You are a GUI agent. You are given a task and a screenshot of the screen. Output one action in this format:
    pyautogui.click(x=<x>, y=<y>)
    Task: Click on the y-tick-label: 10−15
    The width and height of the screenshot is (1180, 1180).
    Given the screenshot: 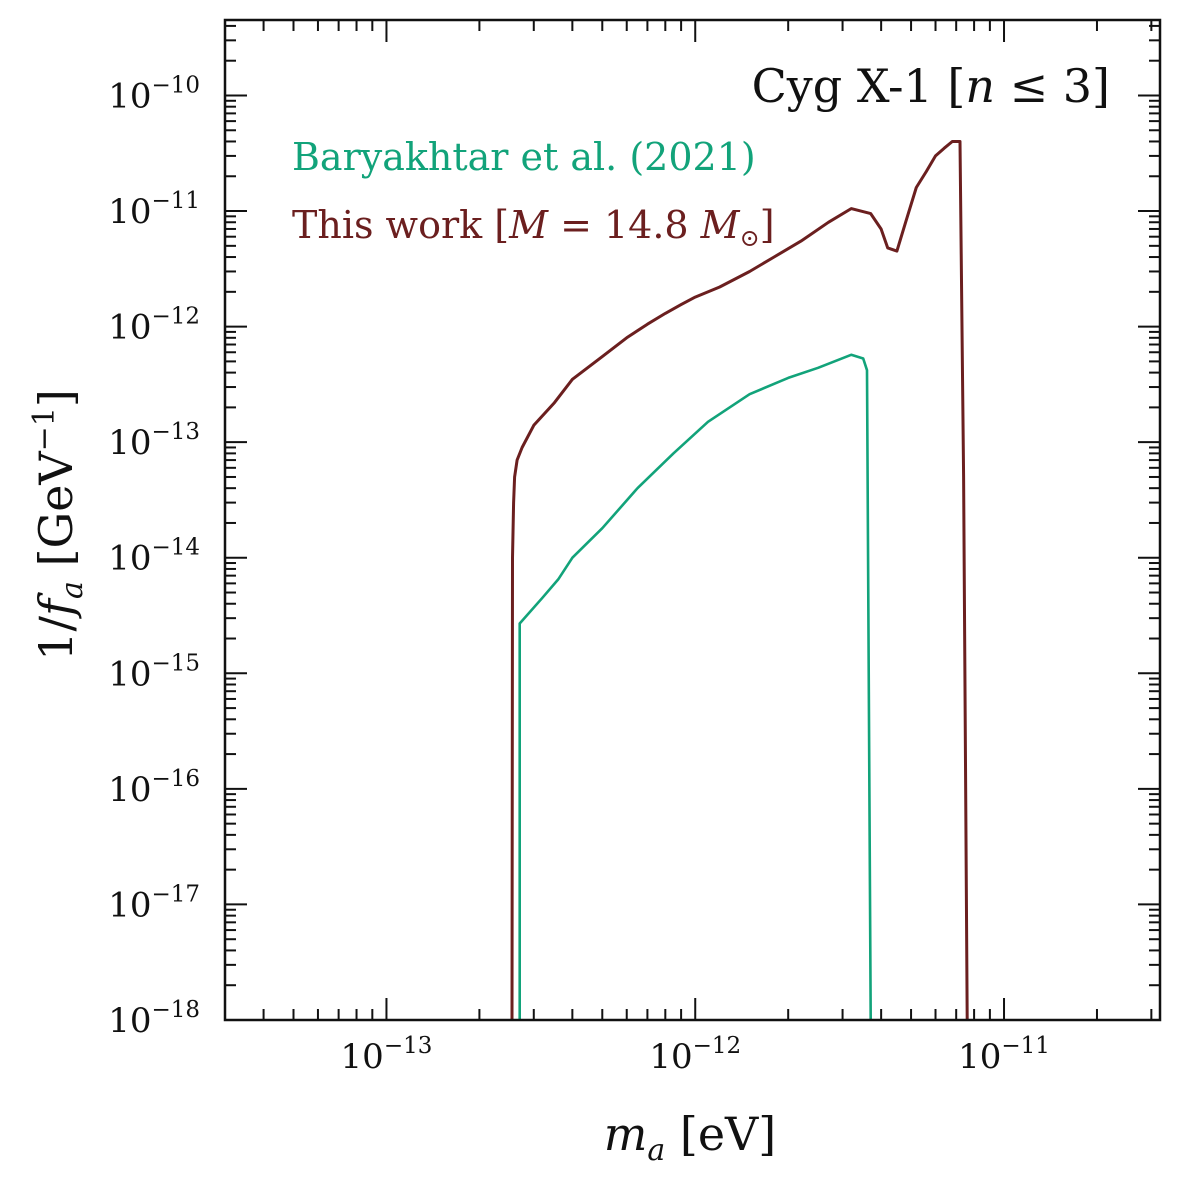 What is the action you would take?
    pyautogui.click(x=154, y=672)
    